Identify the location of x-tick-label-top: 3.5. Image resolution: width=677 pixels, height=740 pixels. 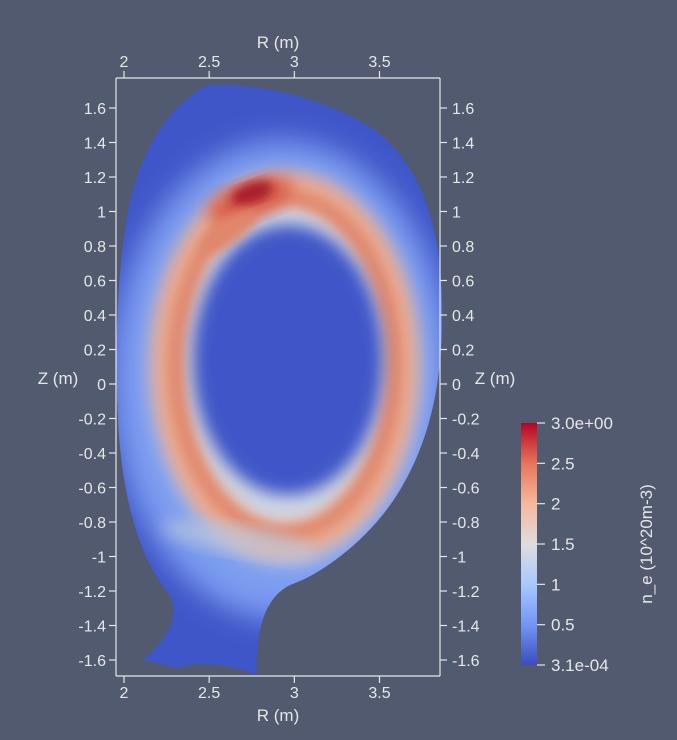
(379, 62).